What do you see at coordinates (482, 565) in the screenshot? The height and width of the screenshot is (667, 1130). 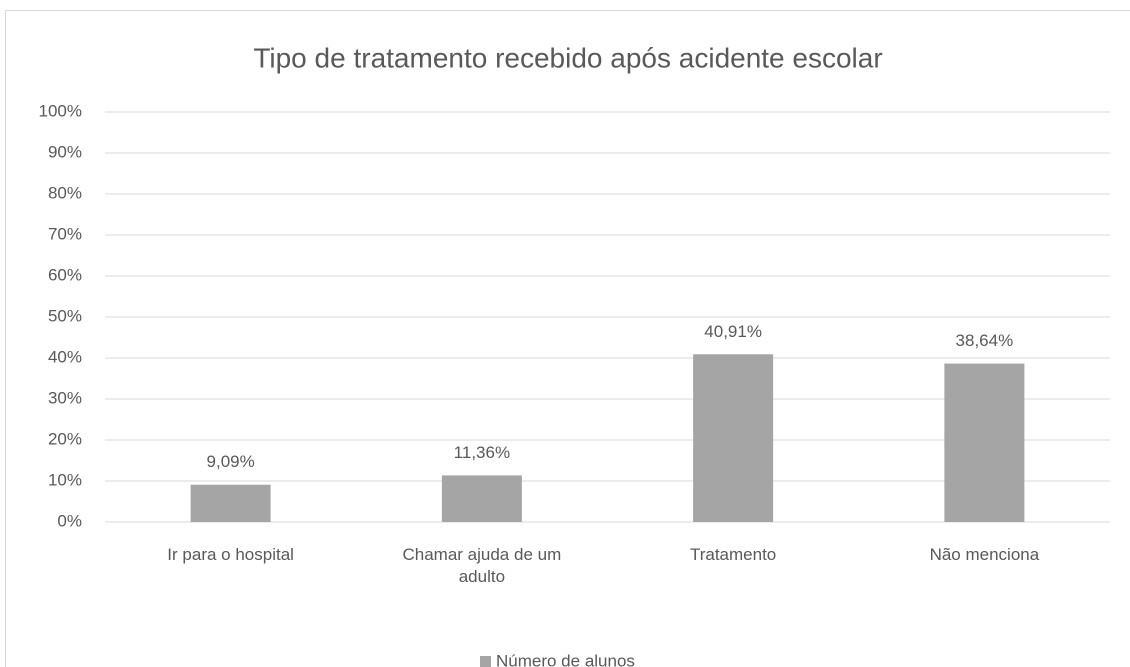 I see `x-tick-label: Chamar ajuda de um adulto` at bounding box center [482, 565].